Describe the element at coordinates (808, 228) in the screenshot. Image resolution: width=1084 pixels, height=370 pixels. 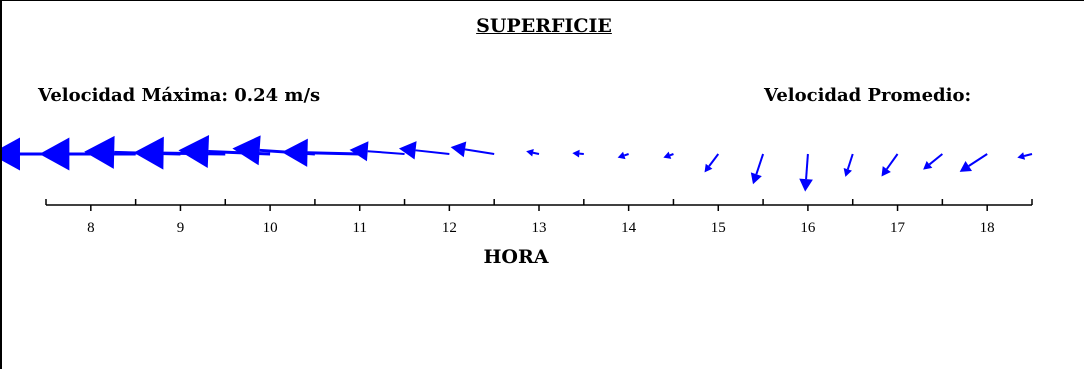
I see `x-tick-label: 16` at that location.